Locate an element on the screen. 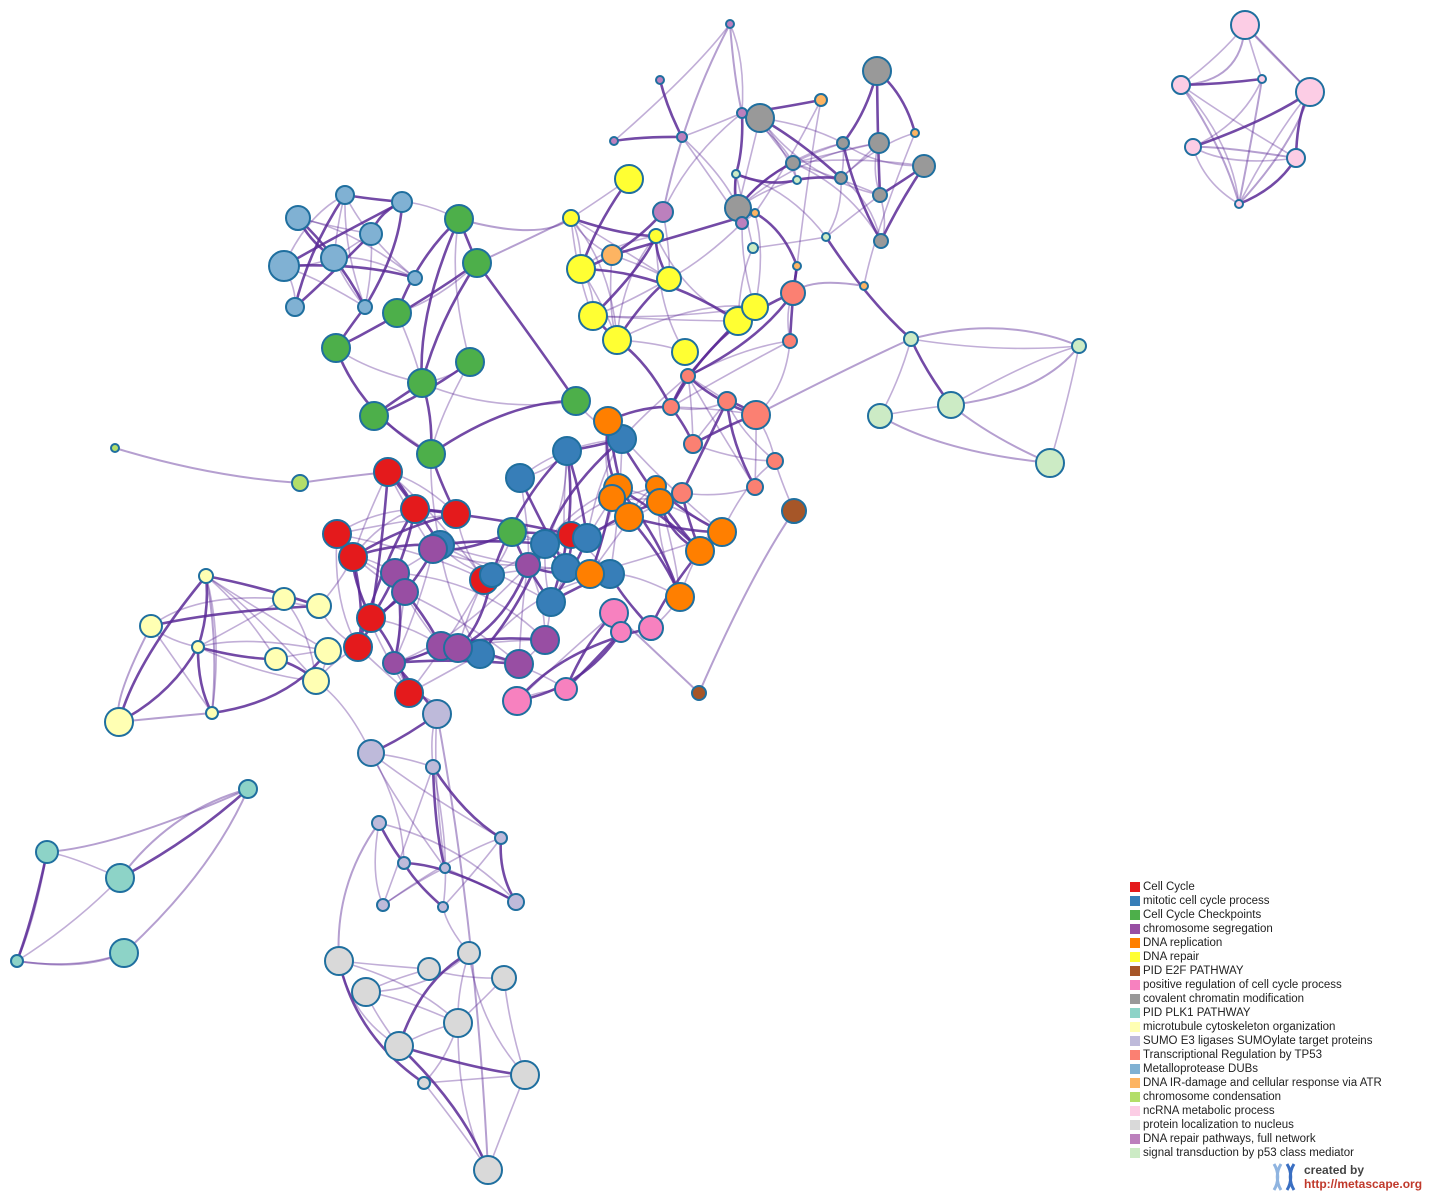 The image size is (1430, 1197). metascape-link: http://metascape.org is located at coordinates (1363, 1184).